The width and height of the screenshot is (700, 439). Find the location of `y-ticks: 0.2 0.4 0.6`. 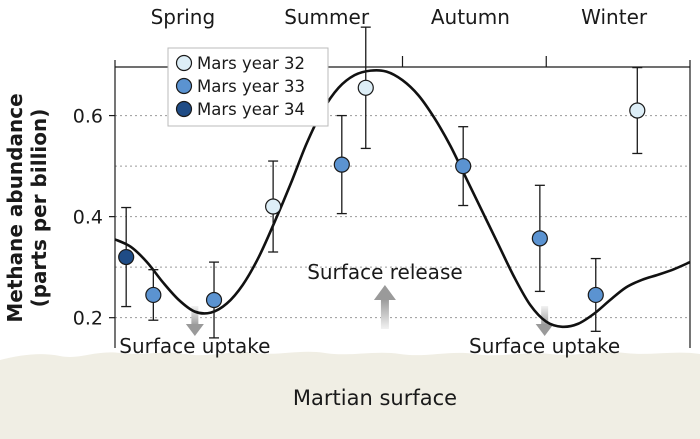

y-ticks: 0.2 0.4 0.6 is located at coordinates (94, 218).